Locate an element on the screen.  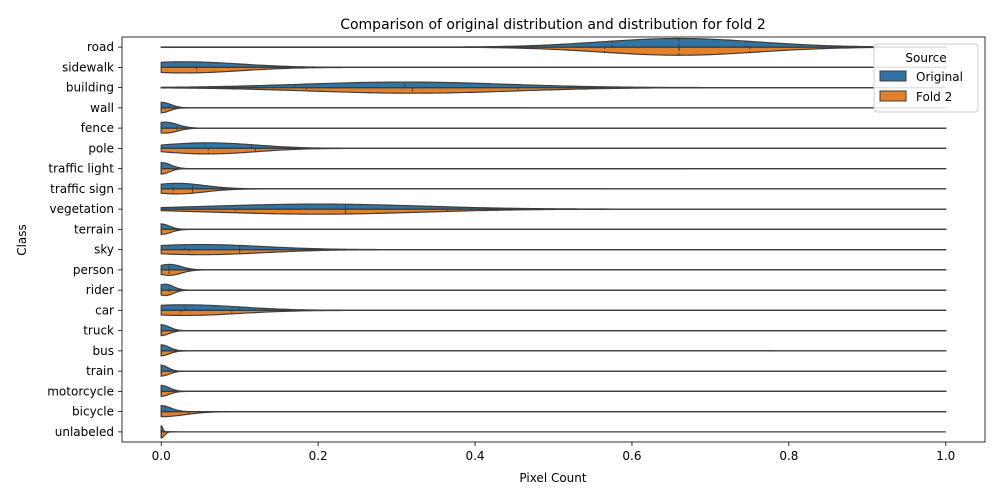
y-tick-label-vegetation: vegetation is located at coordinates (81, 209).